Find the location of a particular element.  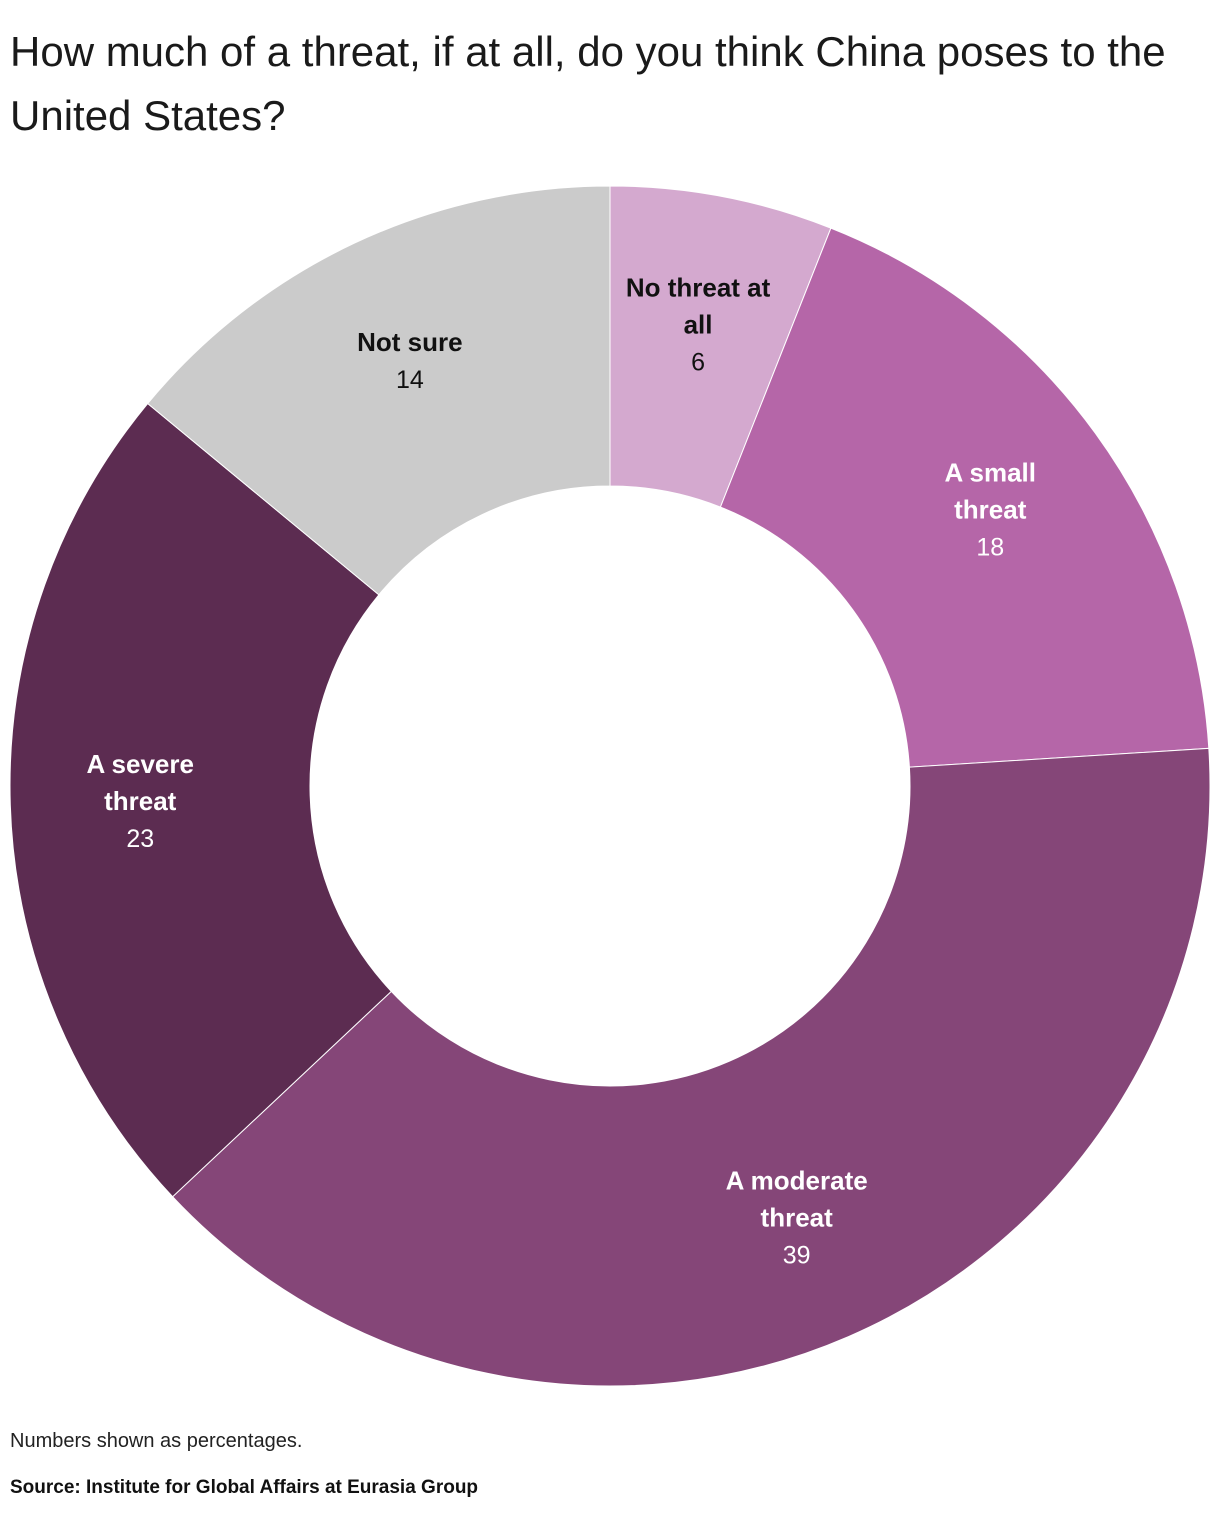

slice-label: No threat at all 6 is located at coordinates (698, 324).